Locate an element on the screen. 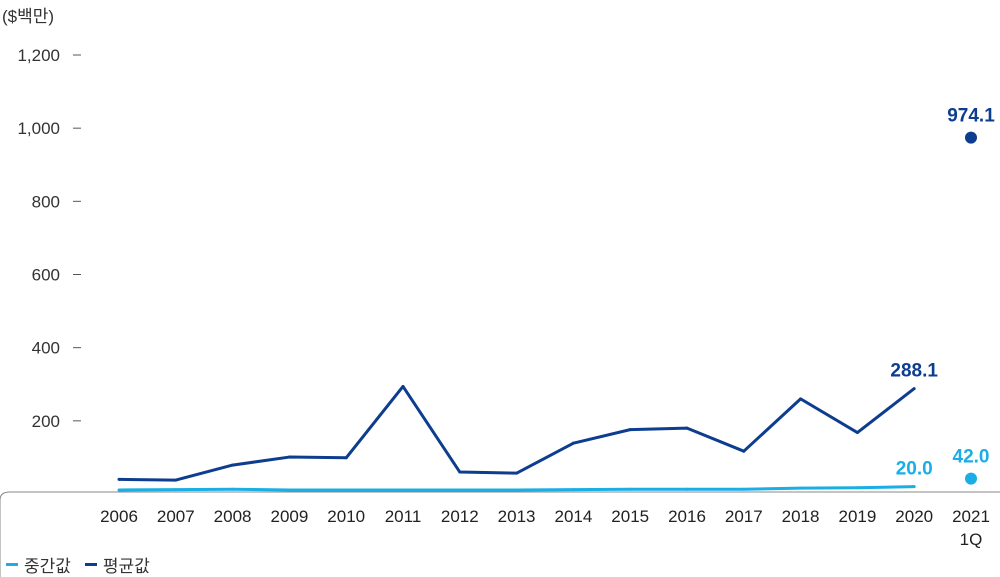 The height and width of the screenshot is (577, 1000). legend-swatch-mean is located at coordinates (90, 564).